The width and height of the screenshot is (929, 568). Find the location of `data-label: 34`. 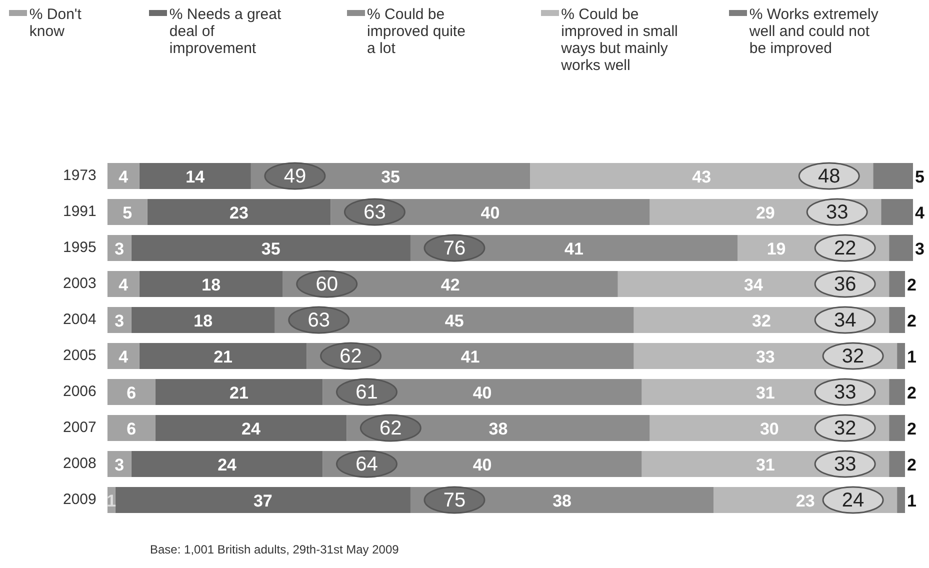

data-label: 34 is located at coordinates (845, 321).